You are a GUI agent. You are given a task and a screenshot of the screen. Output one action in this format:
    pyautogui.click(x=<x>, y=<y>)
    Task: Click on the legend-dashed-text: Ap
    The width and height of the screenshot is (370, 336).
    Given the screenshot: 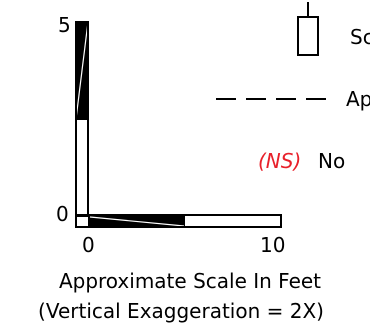 What is the action you would take?
    pyautogui.click(x=358, y=99)
    